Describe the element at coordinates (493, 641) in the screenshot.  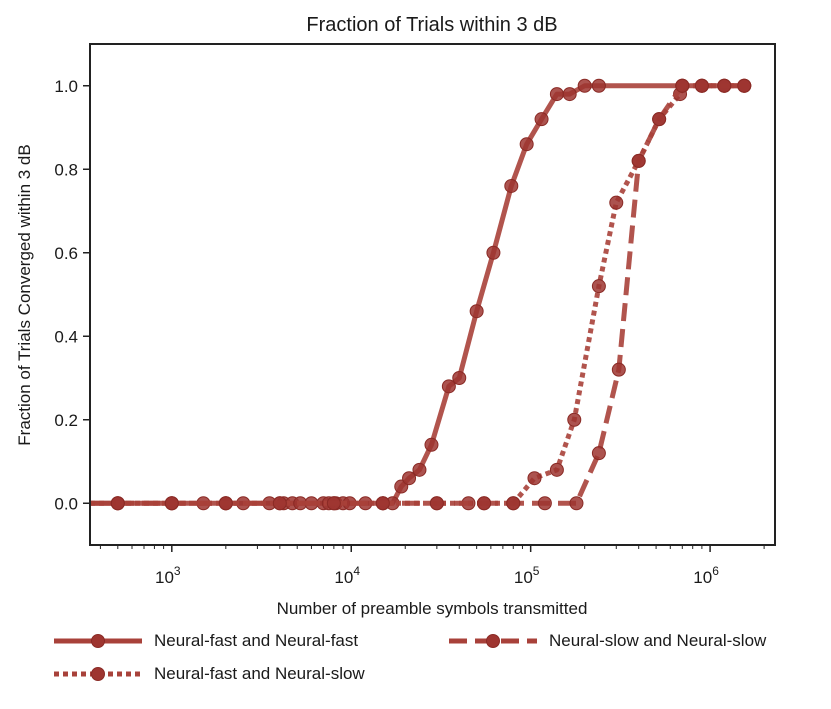
I see `legend-swatch-dashed` at that location.